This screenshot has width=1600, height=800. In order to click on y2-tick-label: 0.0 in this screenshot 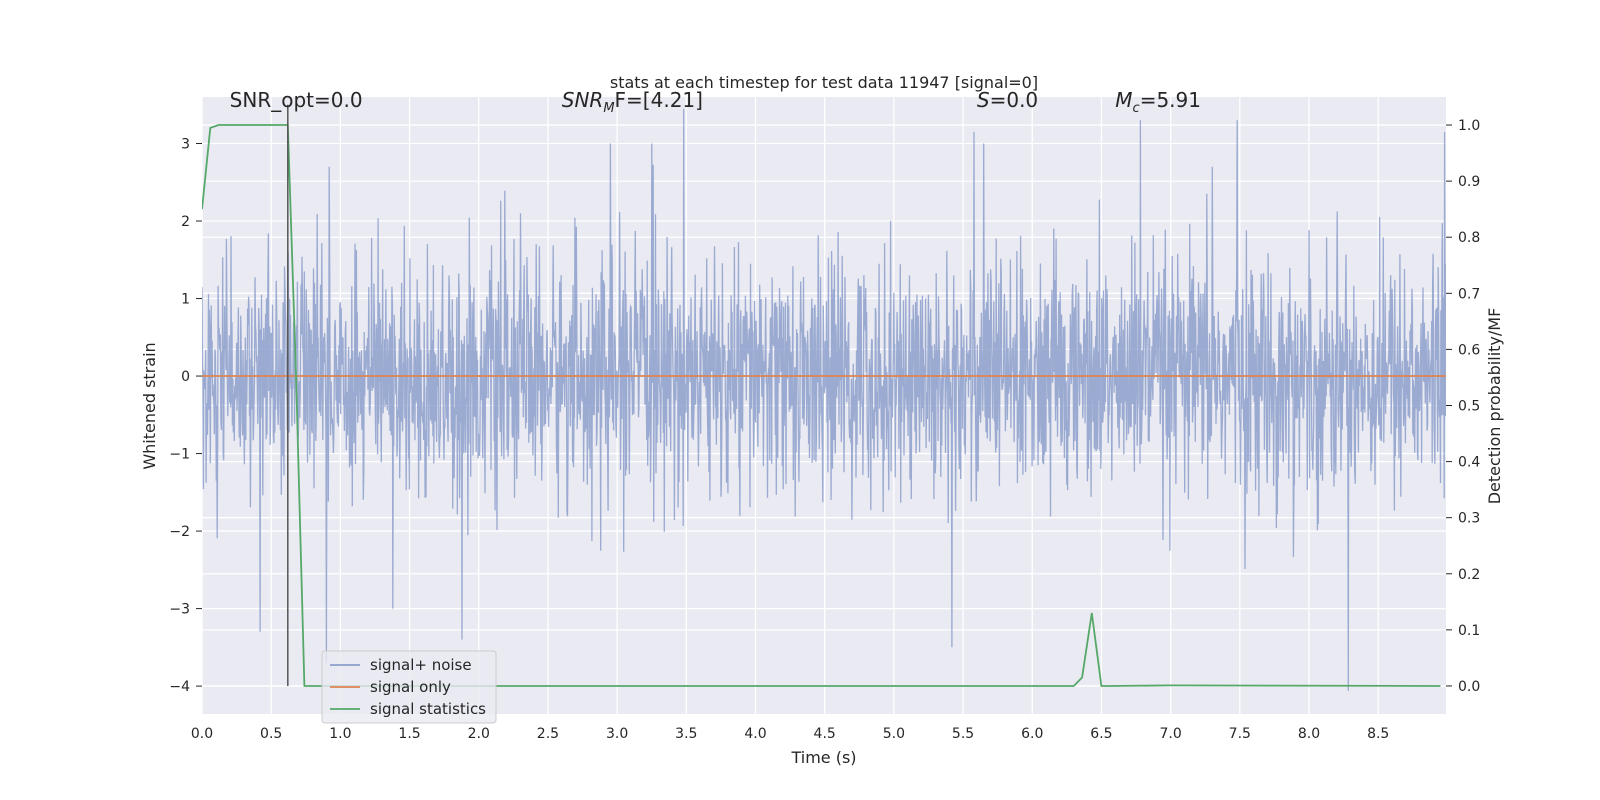, I will do `click(1469, 687)`.